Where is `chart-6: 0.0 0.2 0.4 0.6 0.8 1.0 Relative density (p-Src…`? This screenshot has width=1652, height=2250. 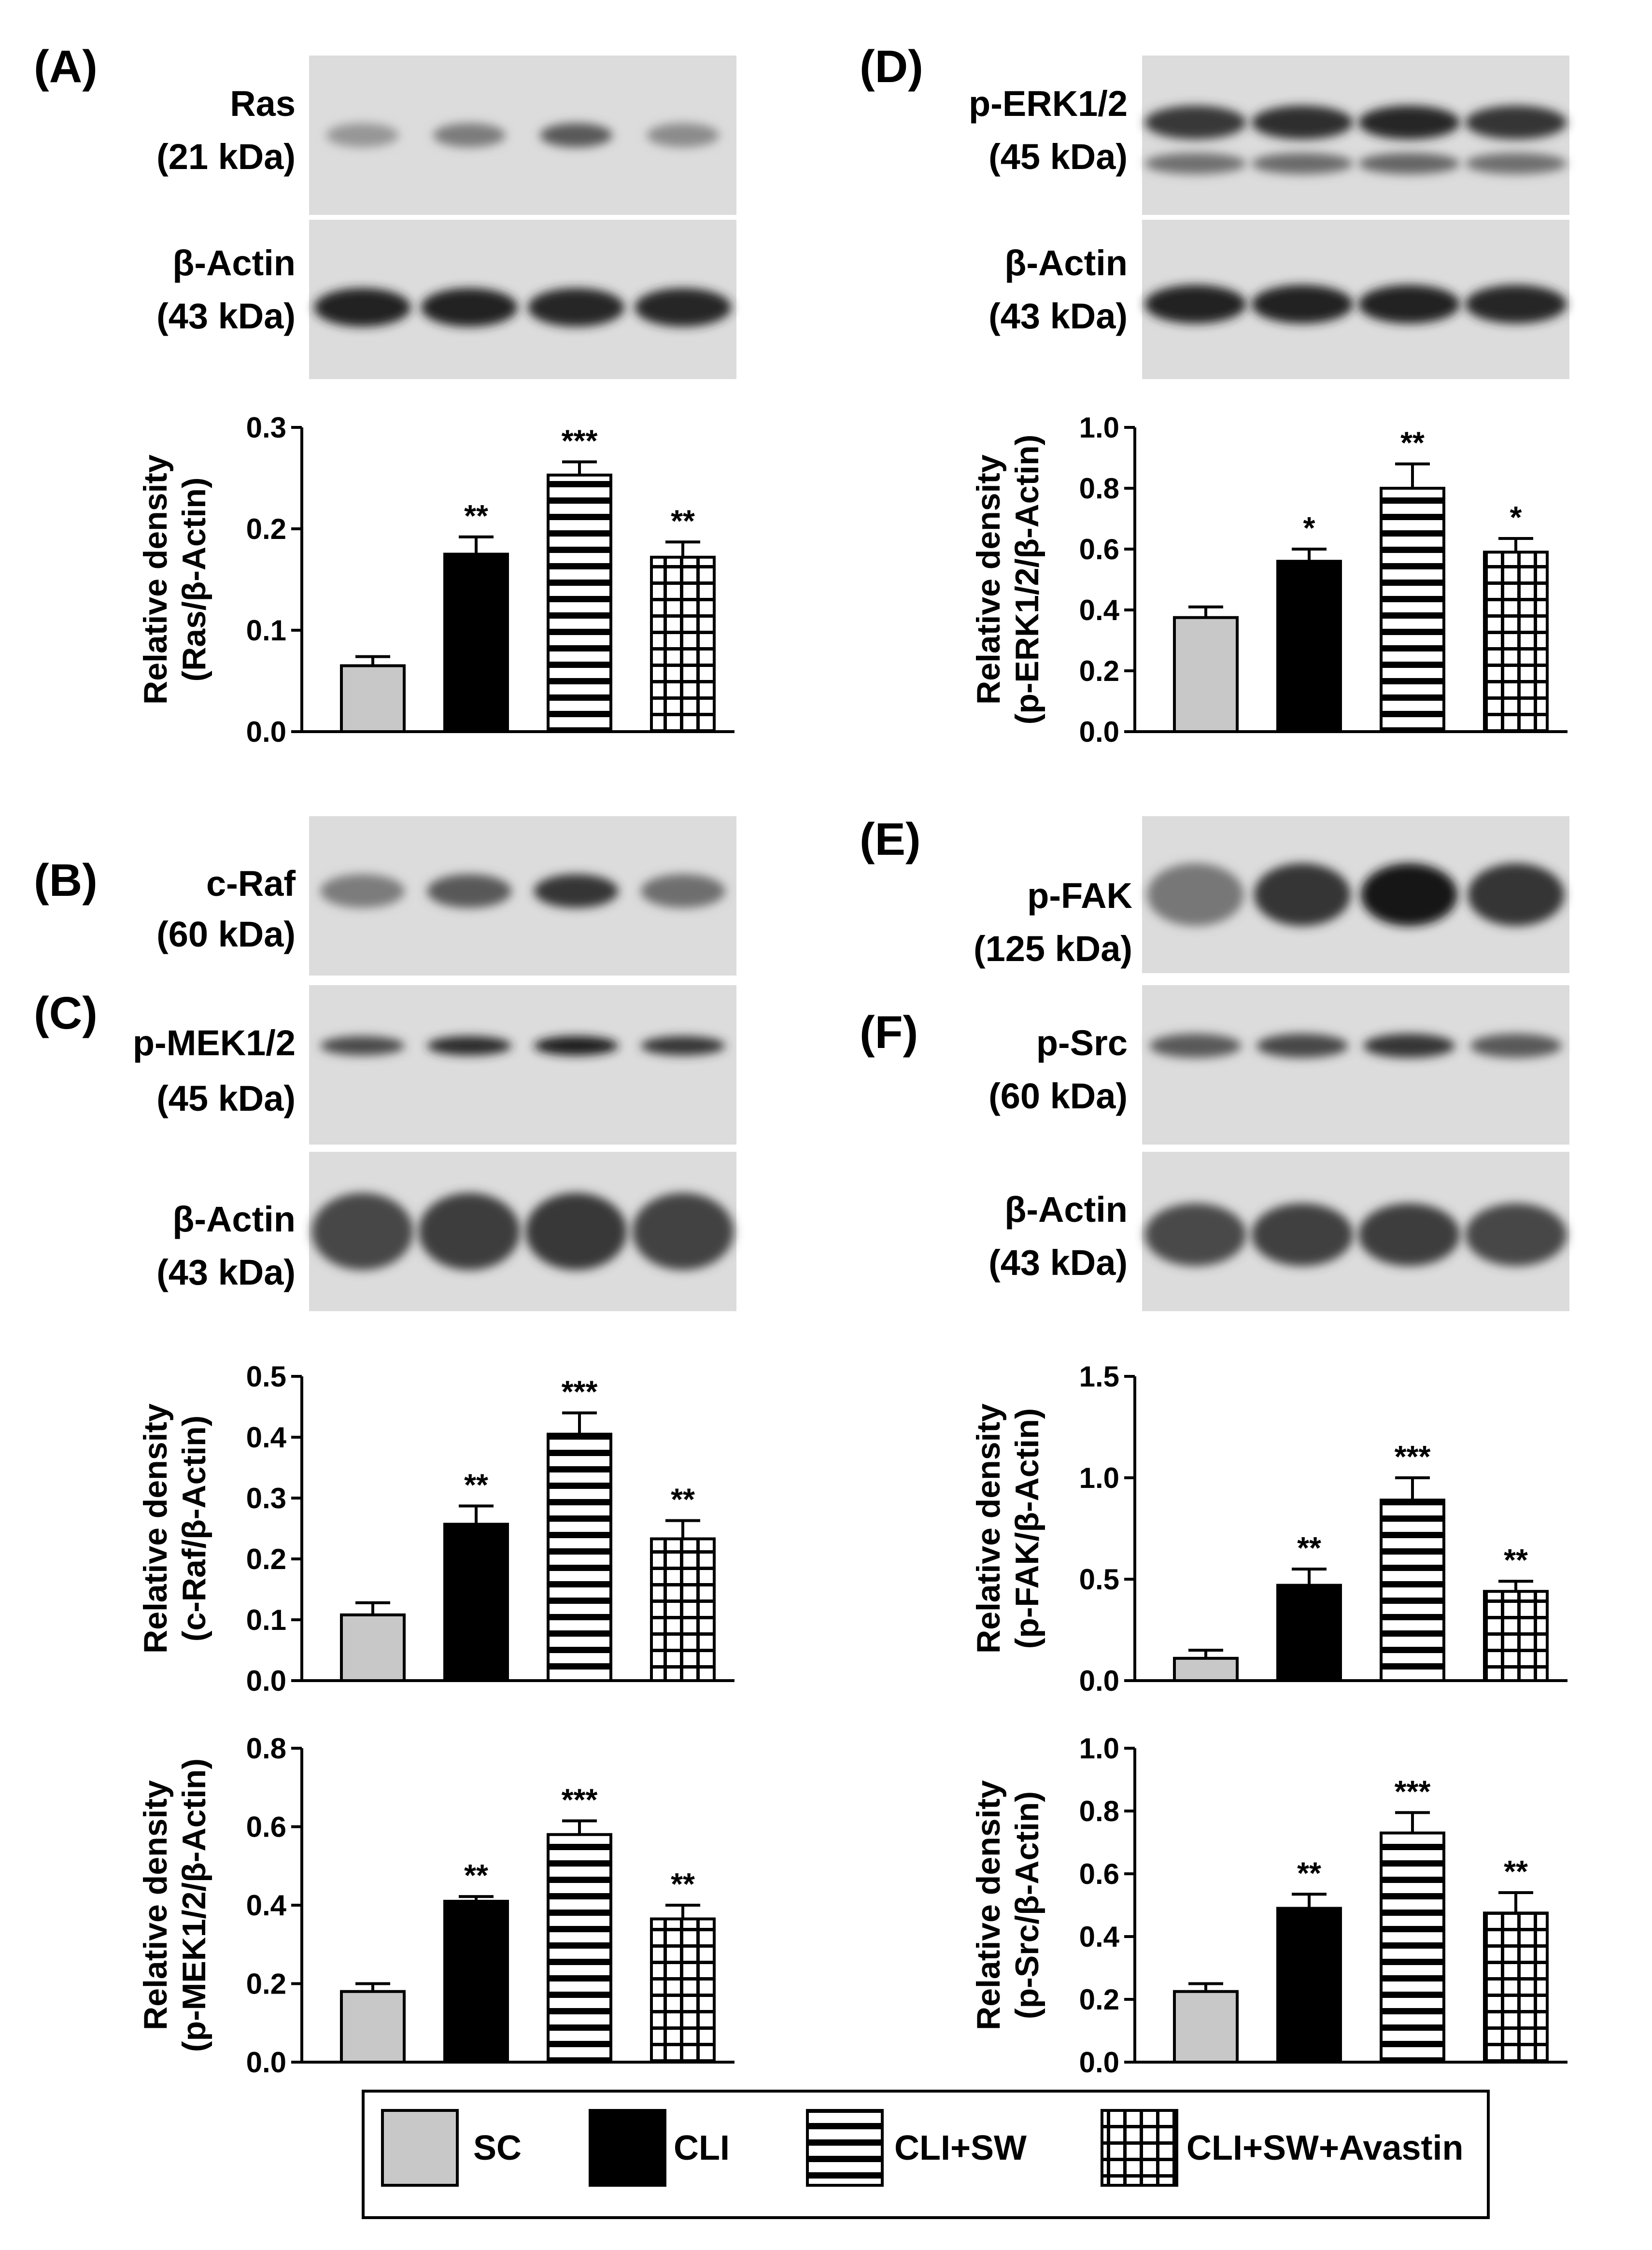 chart-6: 0.0 0.2 0.4 0.6 0.8 1.0 Relative density (p-Src… is located at coordinates (1268, 1905).